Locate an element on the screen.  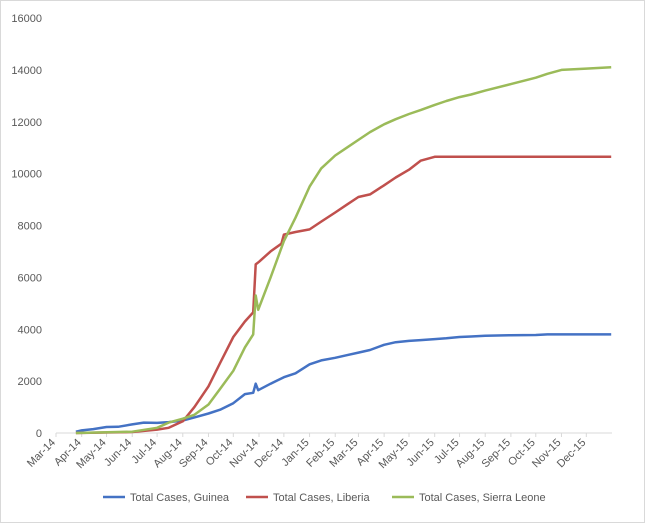
legend-label-1: Total Cases, Guinea is located at coordinates (180, 498).